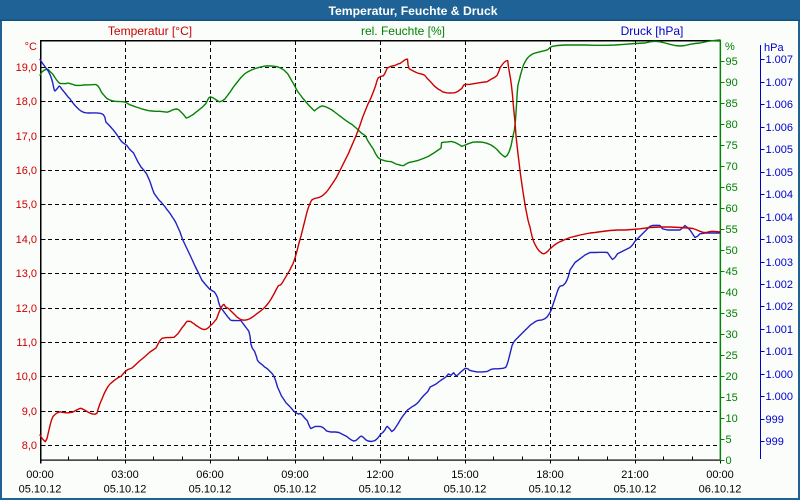 The height and width of the screenshot is (500, 800). What do you see at coordinates (732, 62) in the screenshot?
I see `svg-text: 95` at bounding box center [732, 62].